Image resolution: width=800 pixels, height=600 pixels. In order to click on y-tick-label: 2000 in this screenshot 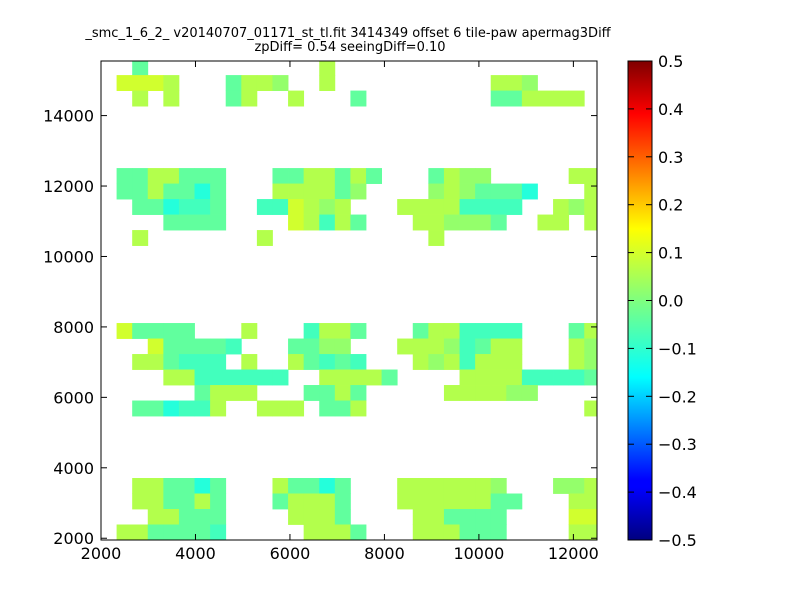, I will do `click(73, 538)`.